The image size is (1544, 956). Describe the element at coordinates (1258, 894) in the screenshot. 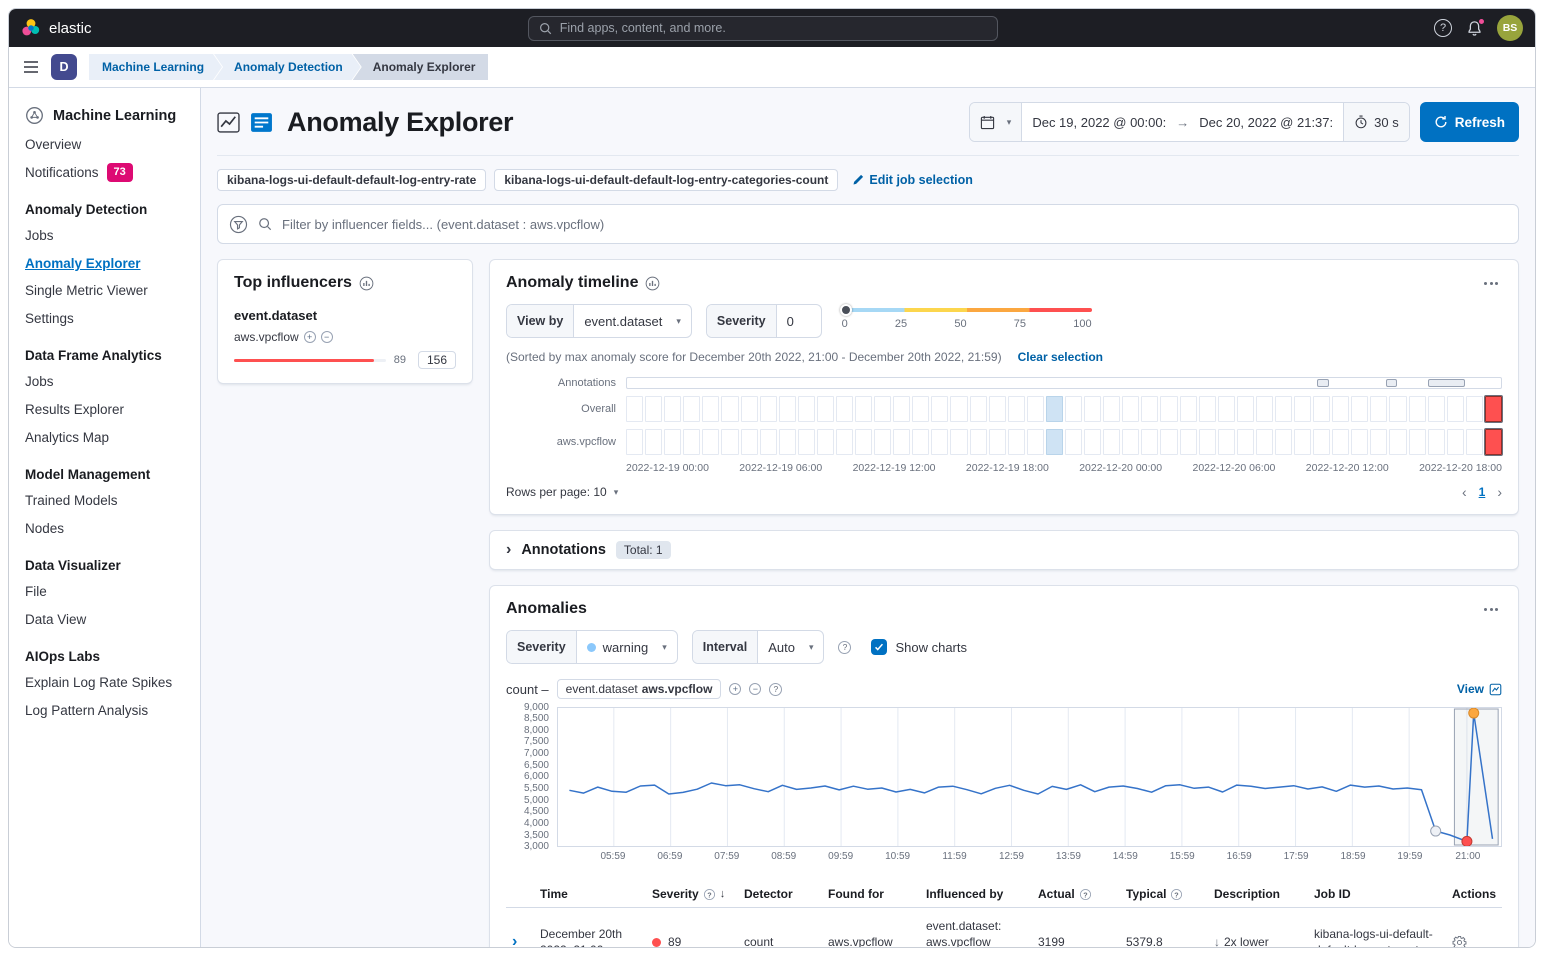

I see `column-header-description: Description` at that location.